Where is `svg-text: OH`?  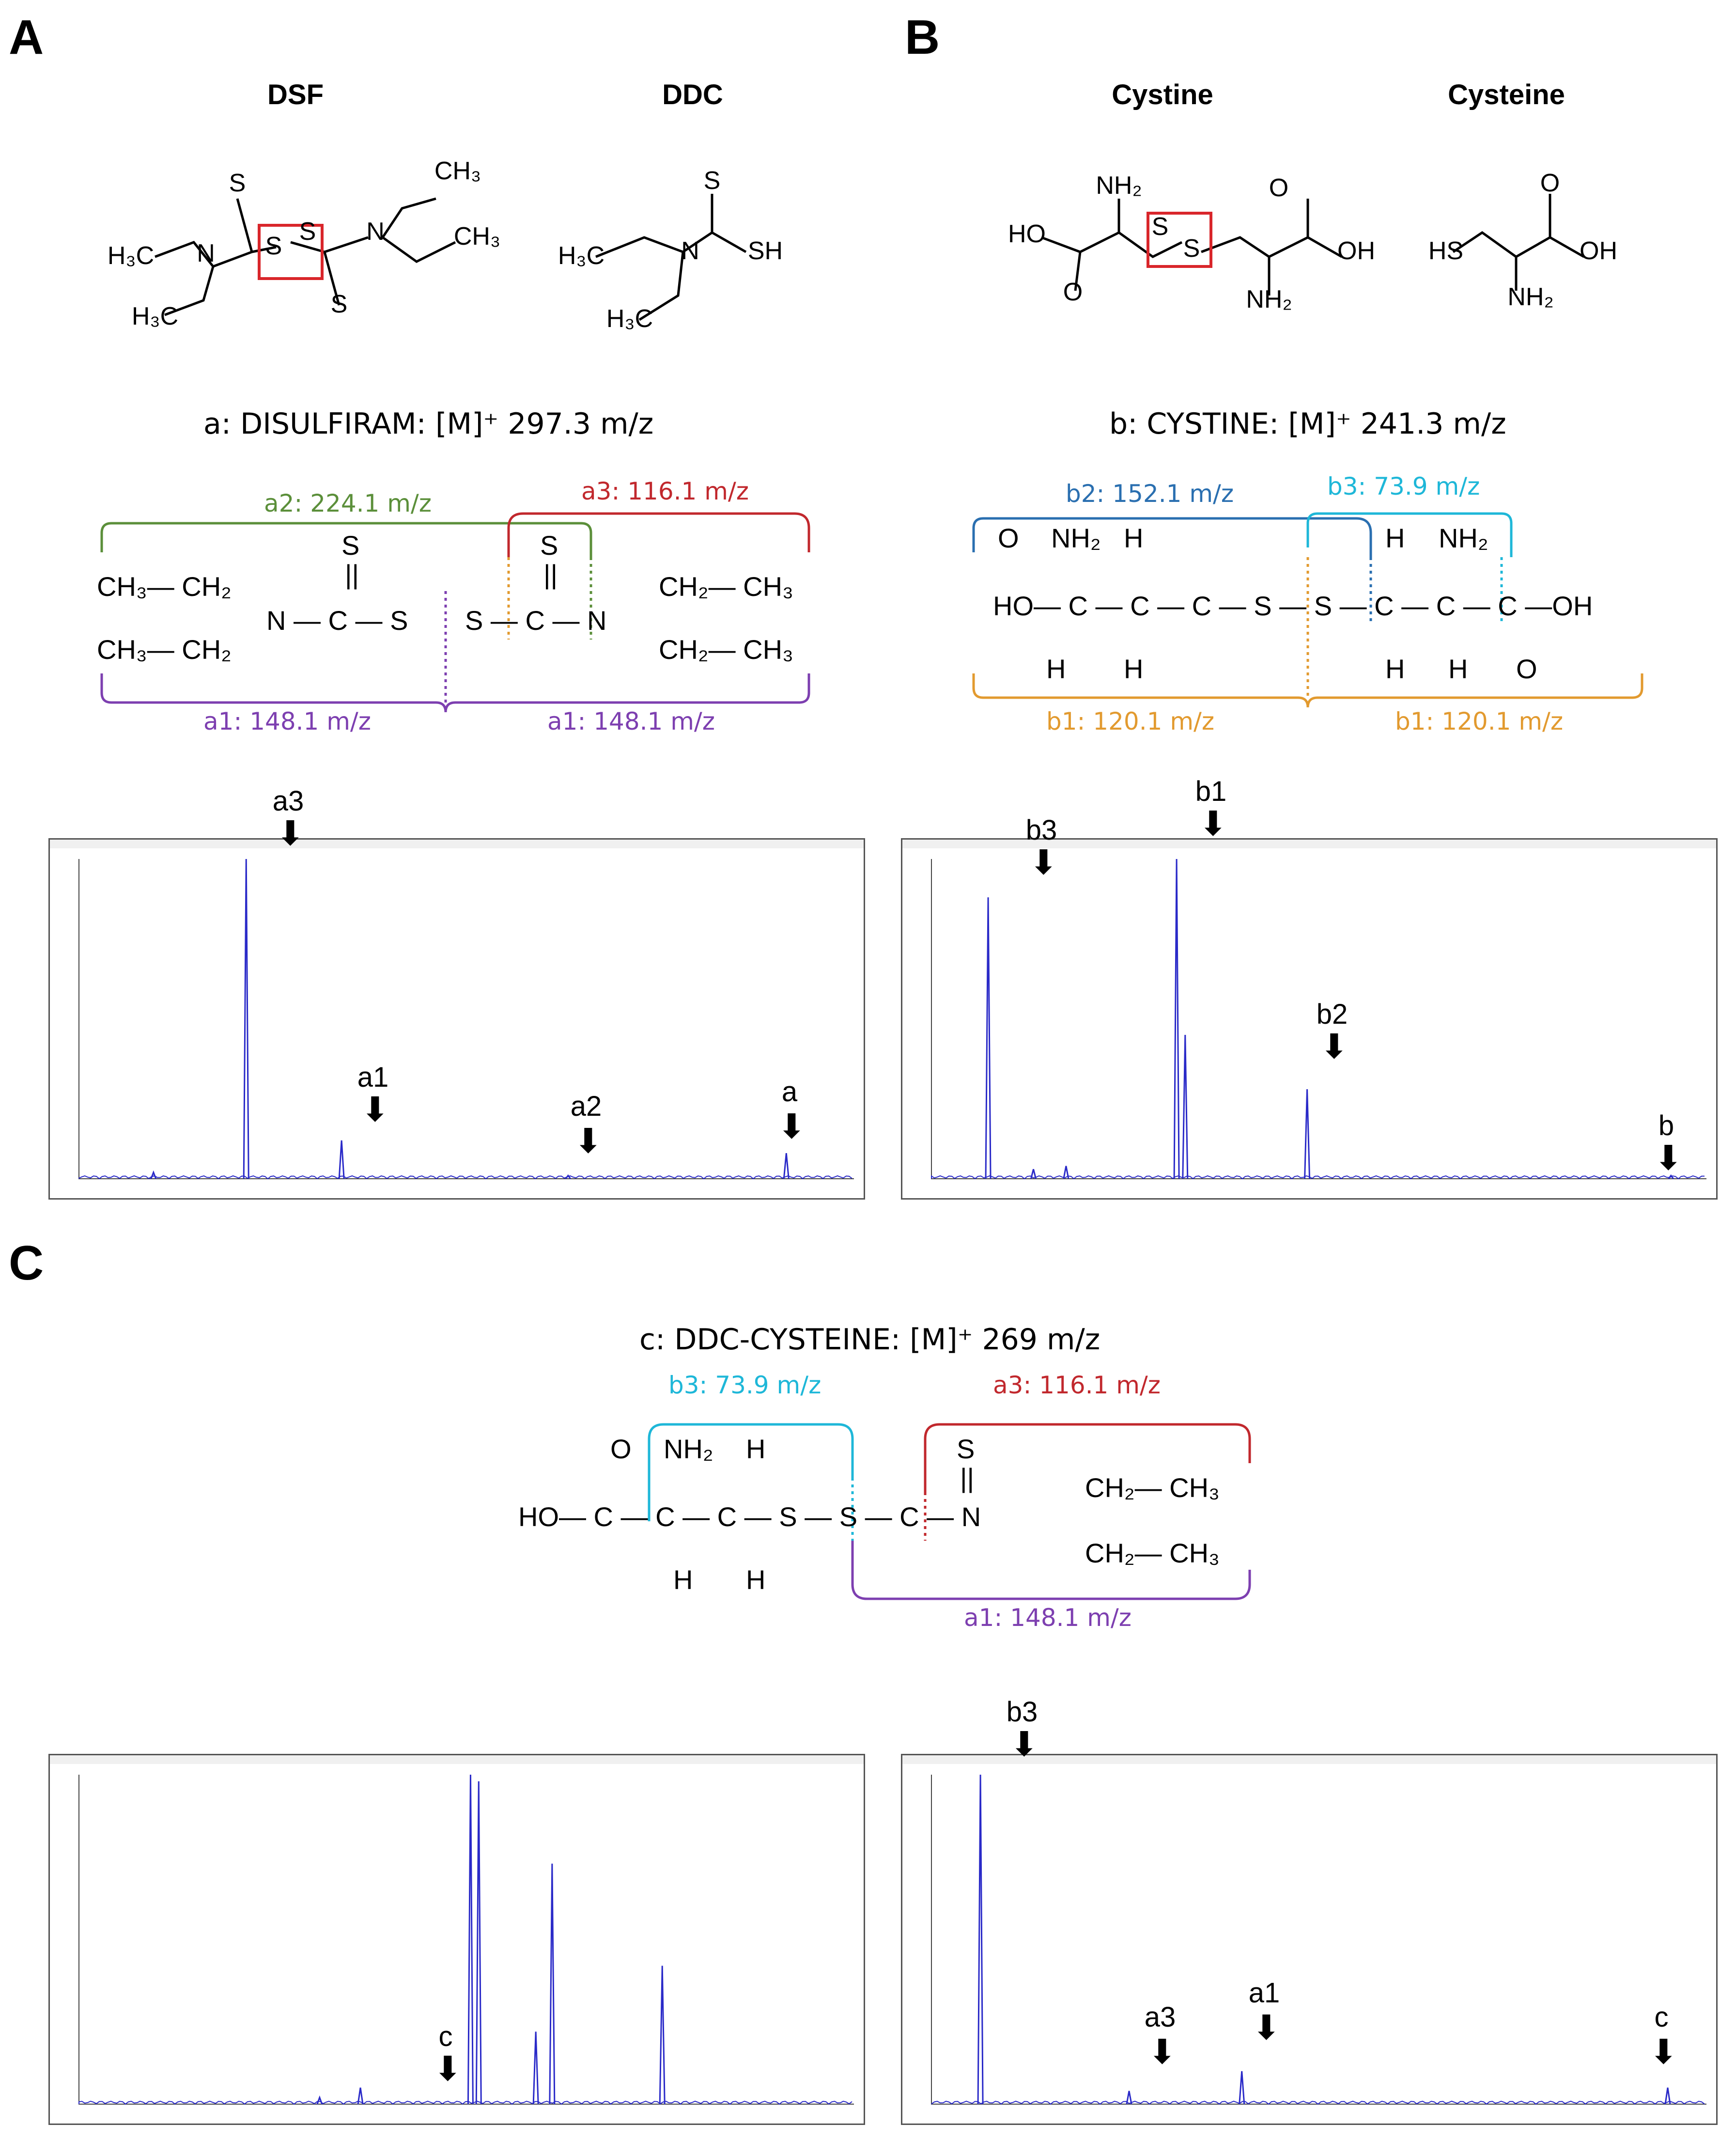 svg-text: OH is located at coordinates (1598, 251).